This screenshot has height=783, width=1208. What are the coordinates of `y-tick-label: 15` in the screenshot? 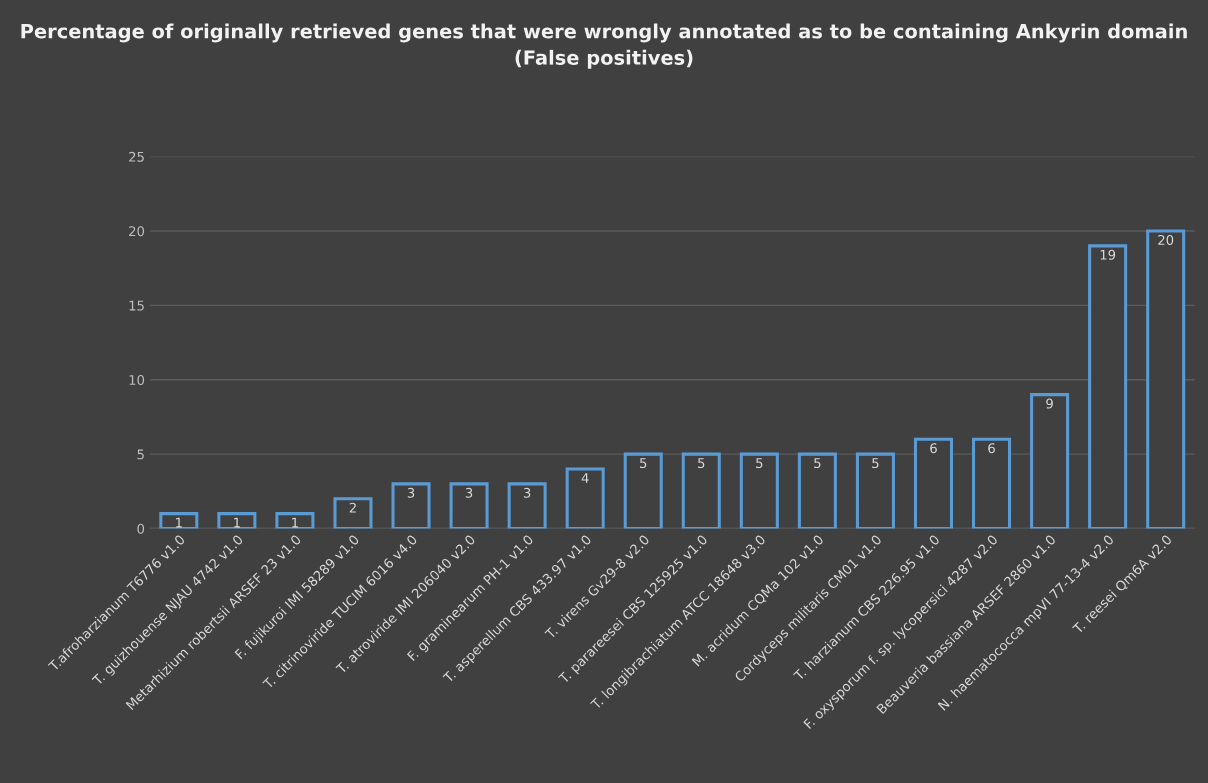 It's located at (136, 305).